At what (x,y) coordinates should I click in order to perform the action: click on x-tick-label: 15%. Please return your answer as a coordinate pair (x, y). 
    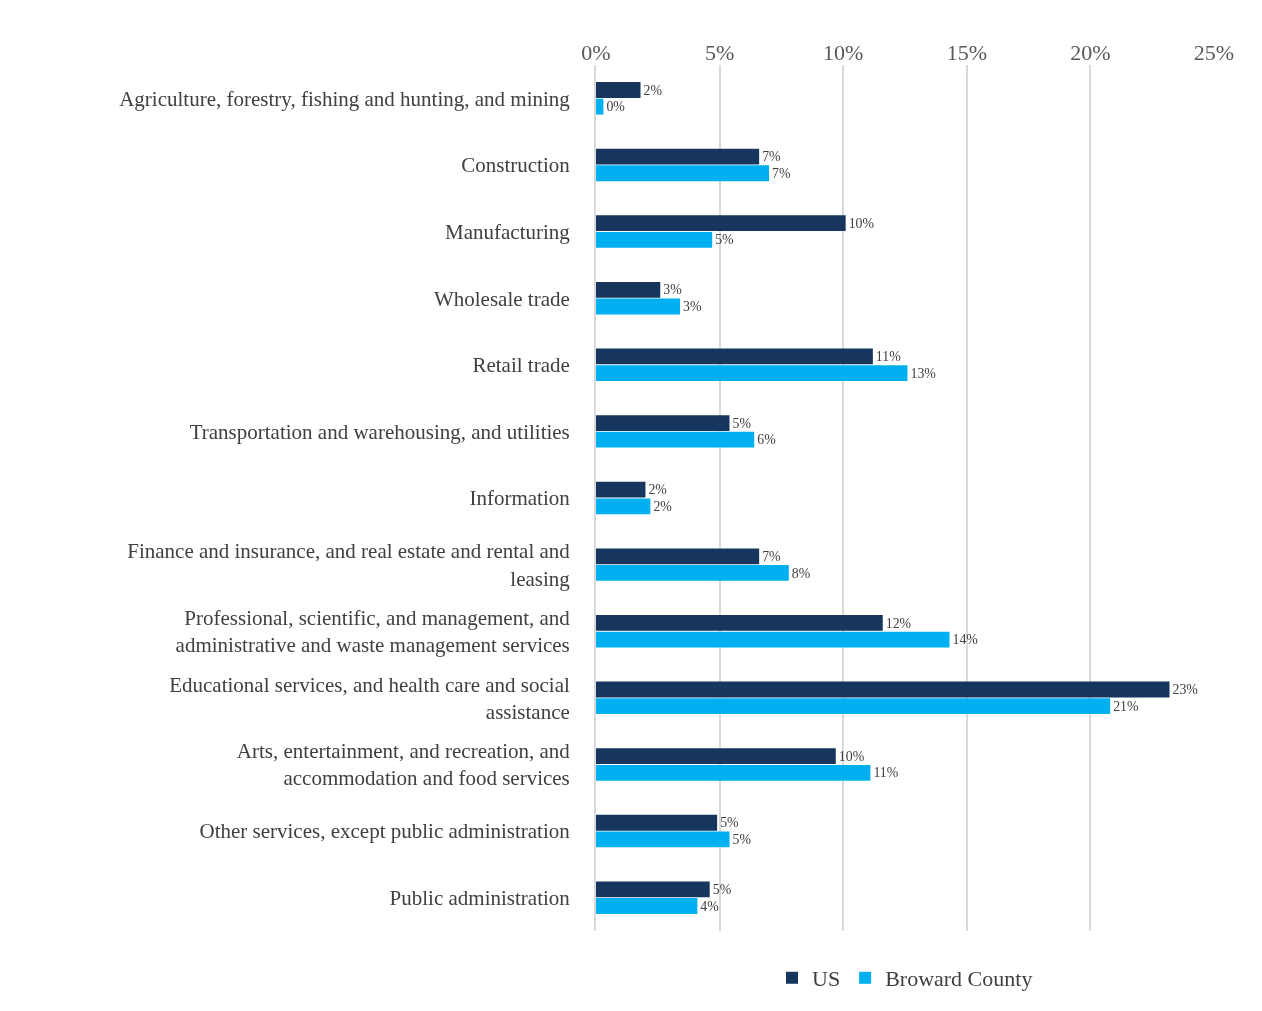
    Looking at the image, I should click on (966, 52).